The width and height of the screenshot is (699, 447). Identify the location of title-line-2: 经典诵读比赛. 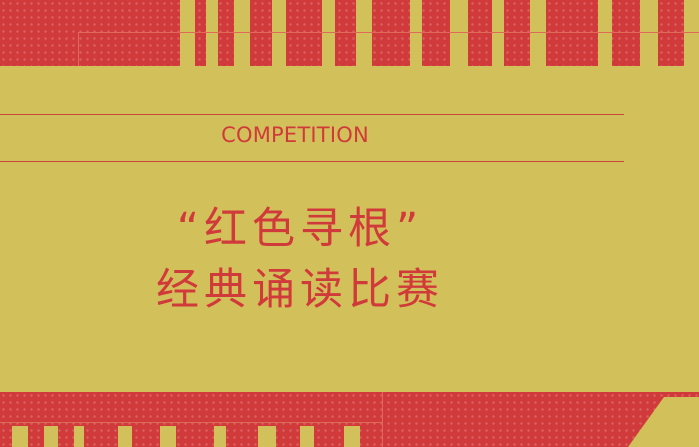
(300, 290).